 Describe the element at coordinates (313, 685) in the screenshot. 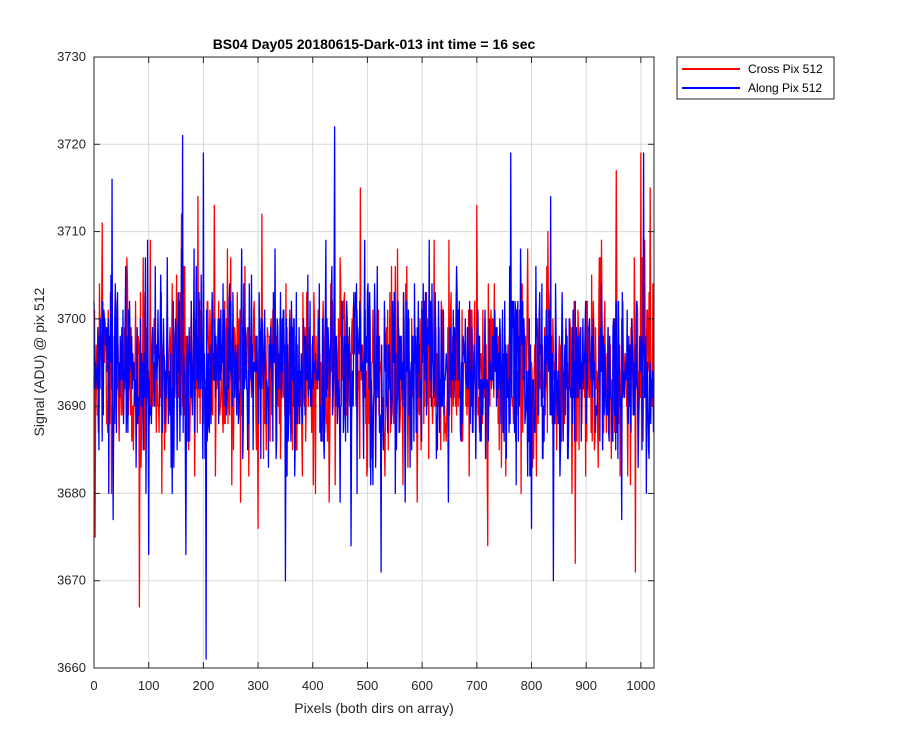

I see `x-tick-label: 400` at that location.